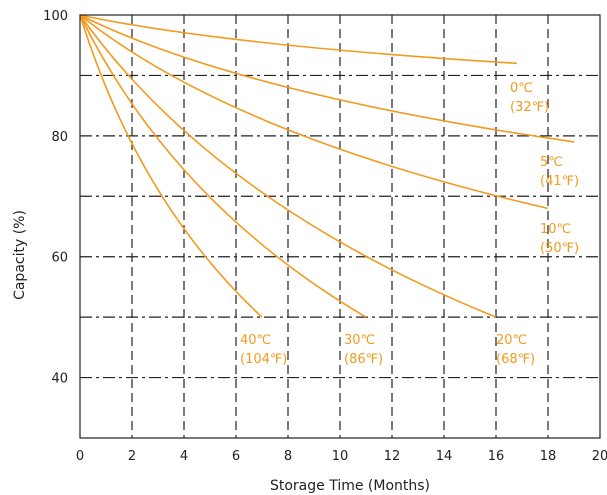 This screenshot has width=607, height=495. I want to click on x-tick-label: 10, so click(340, 456).